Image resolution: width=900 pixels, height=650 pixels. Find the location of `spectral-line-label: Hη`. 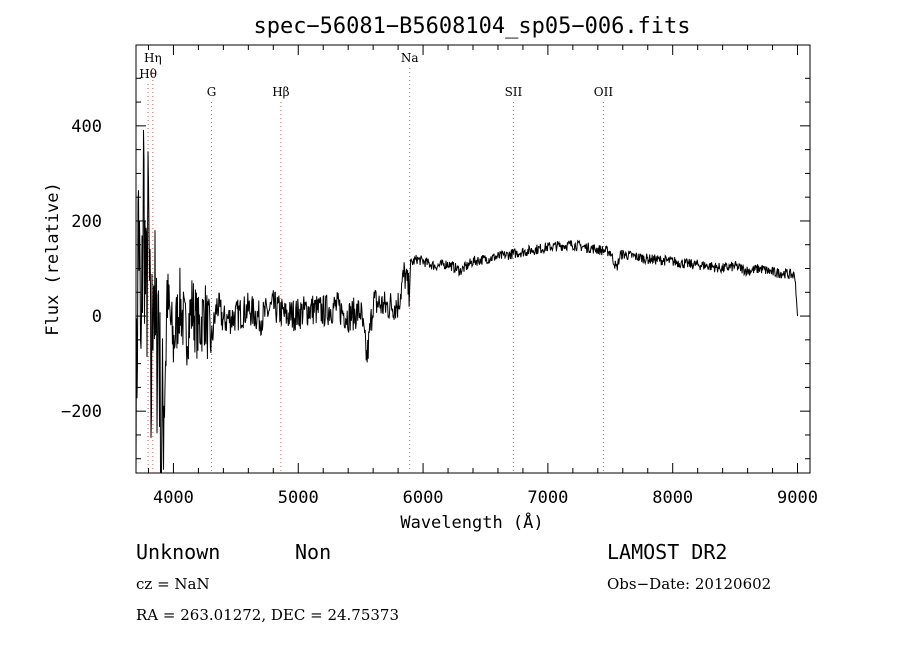

spectral-line-label: Hη is located at coordinates (153, 58).